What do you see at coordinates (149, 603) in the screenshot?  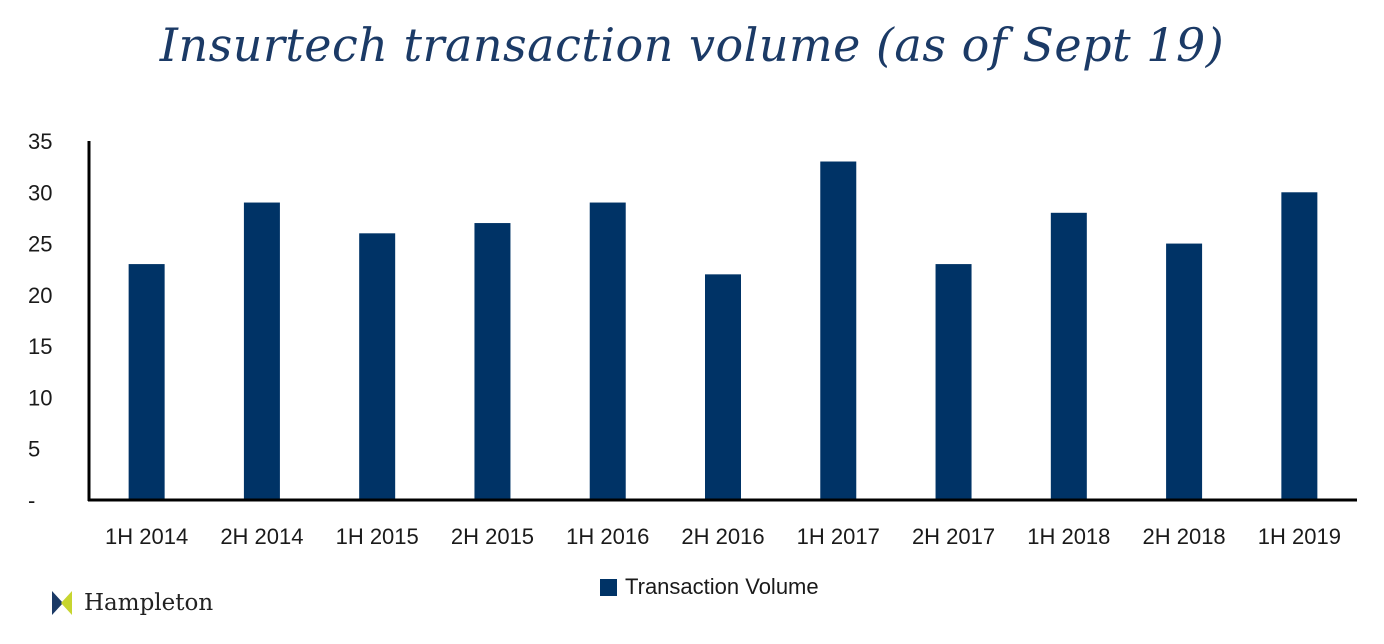 I see `logo-text: Hampleton` at bounding box center [149, 603].